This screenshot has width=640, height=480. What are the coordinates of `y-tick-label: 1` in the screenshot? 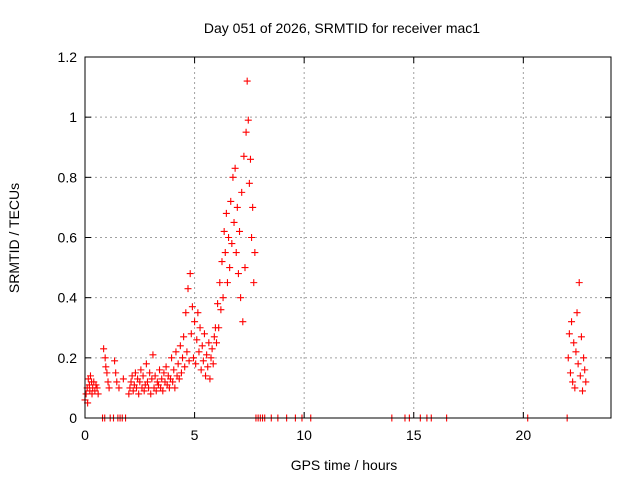 It's located at (73, 117).